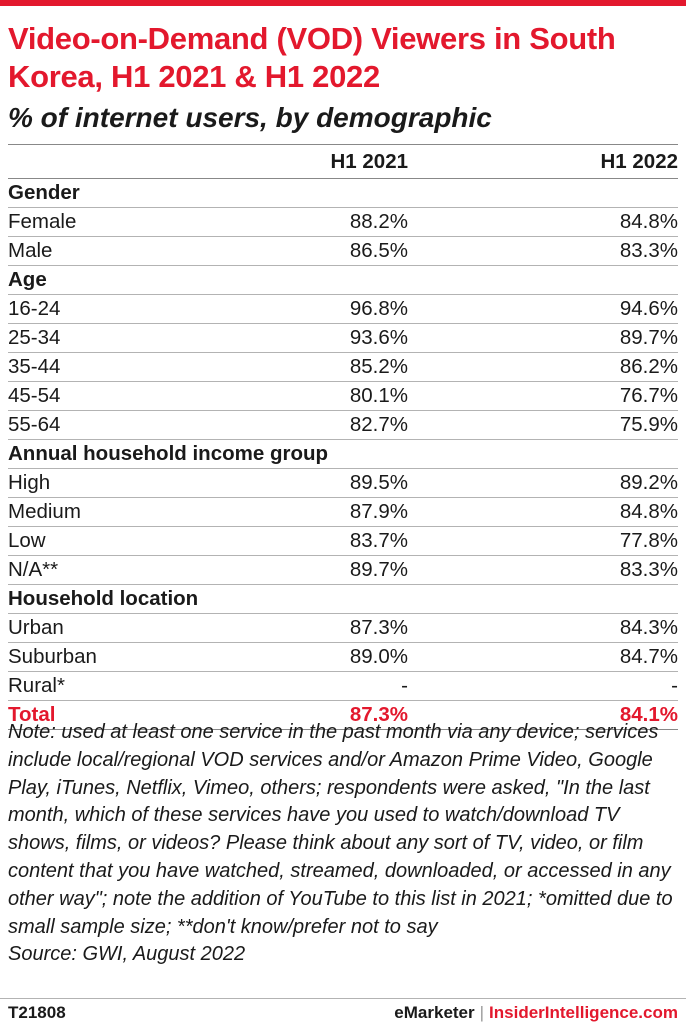 The height and width of the screenshot is (1024, 686). I want to click on source-text: Source: GWI, August 2022, so click(127, 954).